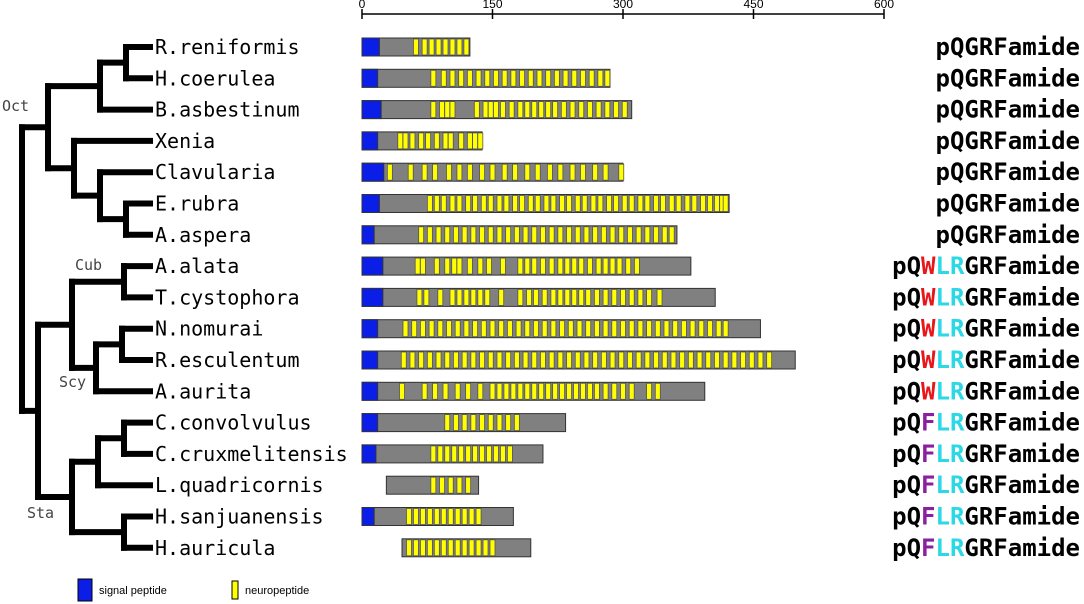 This screenshot has width=1084, height=604. What do you see at coordinates (277, 591) in the screenshot?
I see `legend-neuro-label: neuropeptide` at bounding box center [277, 591].